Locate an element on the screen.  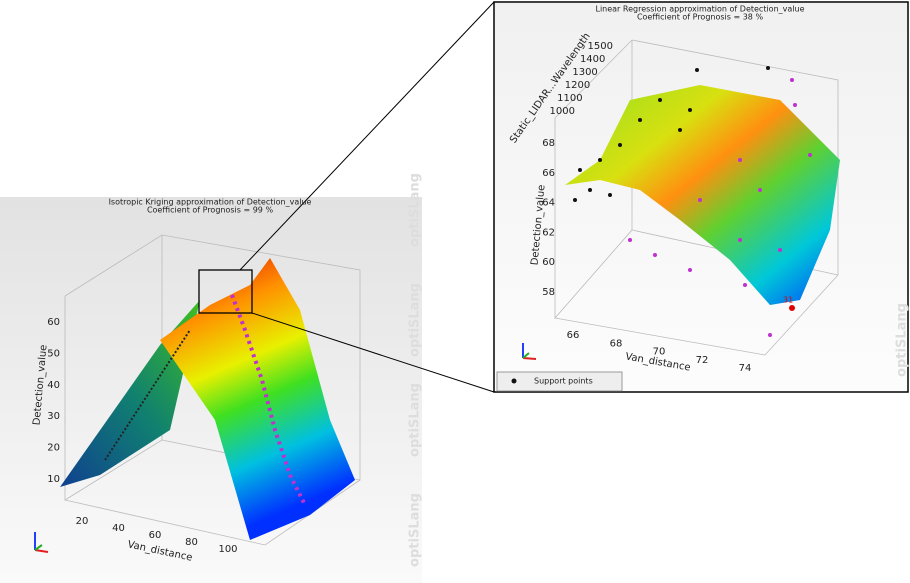
z-tick-label: 68 is located at coordinates (548, 143).